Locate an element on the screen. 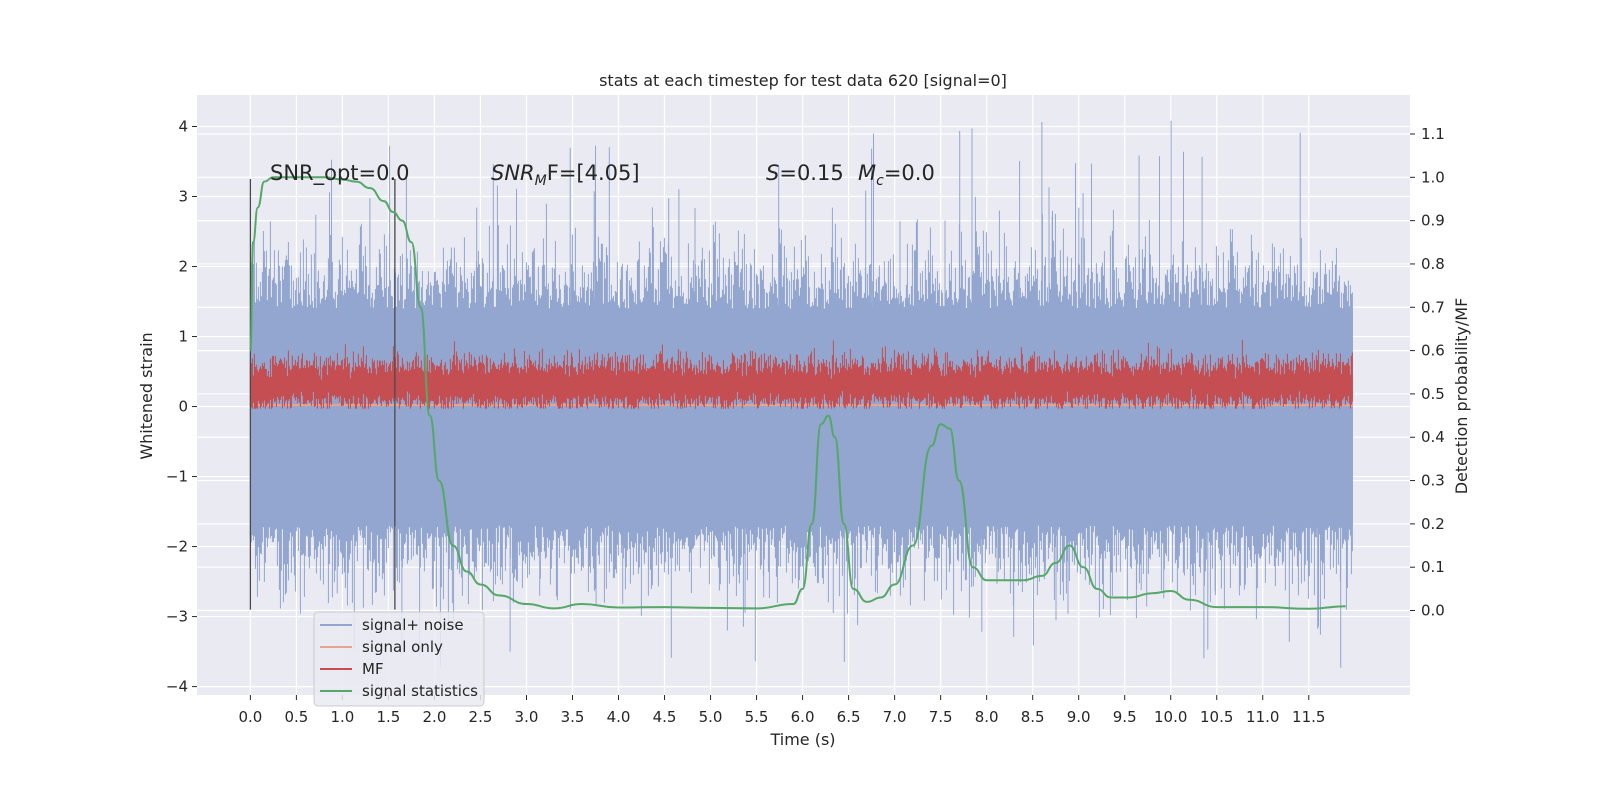 This screenshot has height=800, width=1600. y-axis-ticks: −4 −3 −2 −1 0 1 2 3 4 is located at coordinates (181, 407).